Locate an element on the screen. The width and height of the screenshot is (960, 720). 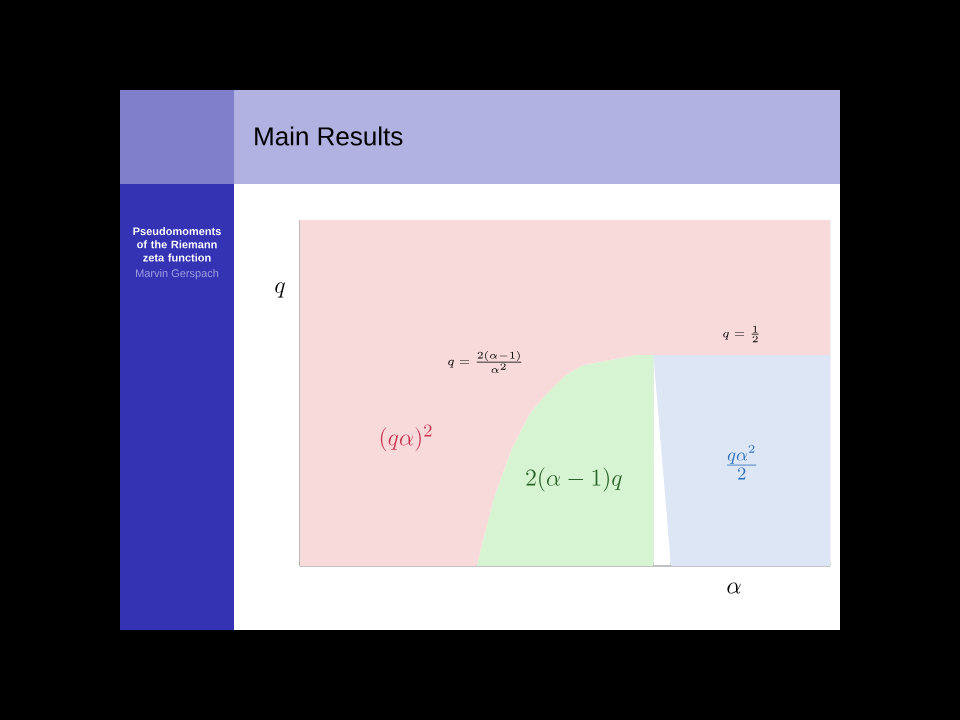
annotation: $q=\frac{1}{2}$ is located at coordinates (741, 334).